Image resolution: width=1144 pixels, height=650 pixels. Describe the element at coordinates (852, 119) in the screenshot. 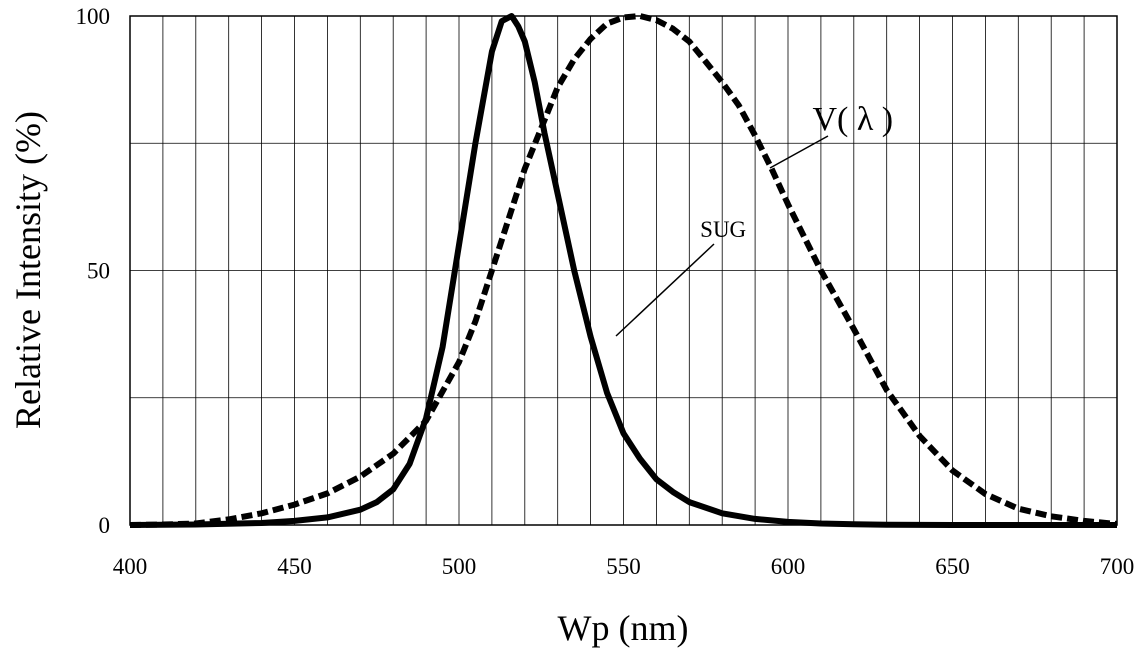

I see `annotation-v-lambda: V( λ )` at that location.